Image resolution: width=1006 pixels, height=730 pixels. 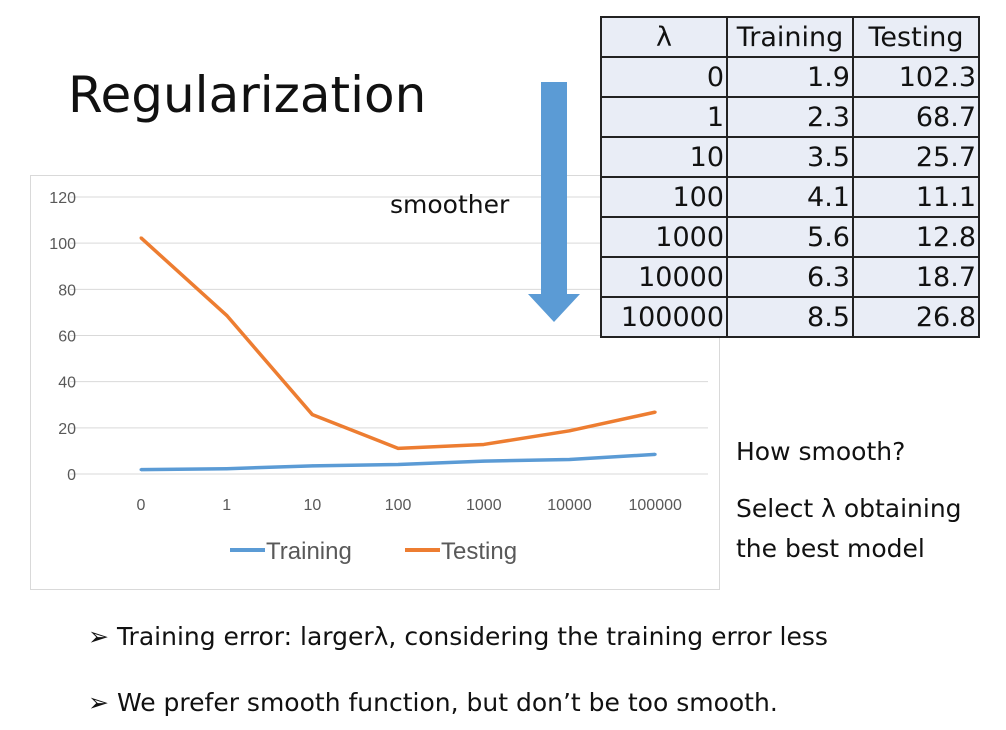 I want to click on table-cell: 11.1, so click(x=916, y=197).